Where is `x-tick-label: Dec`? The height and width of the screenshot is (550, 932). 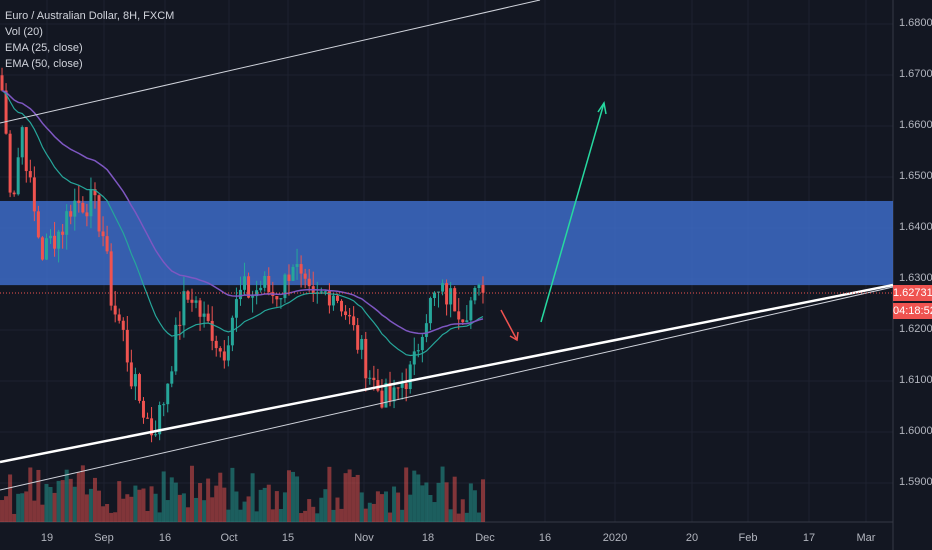
x-tick-label: Dec is located at coordinates (485, 538).